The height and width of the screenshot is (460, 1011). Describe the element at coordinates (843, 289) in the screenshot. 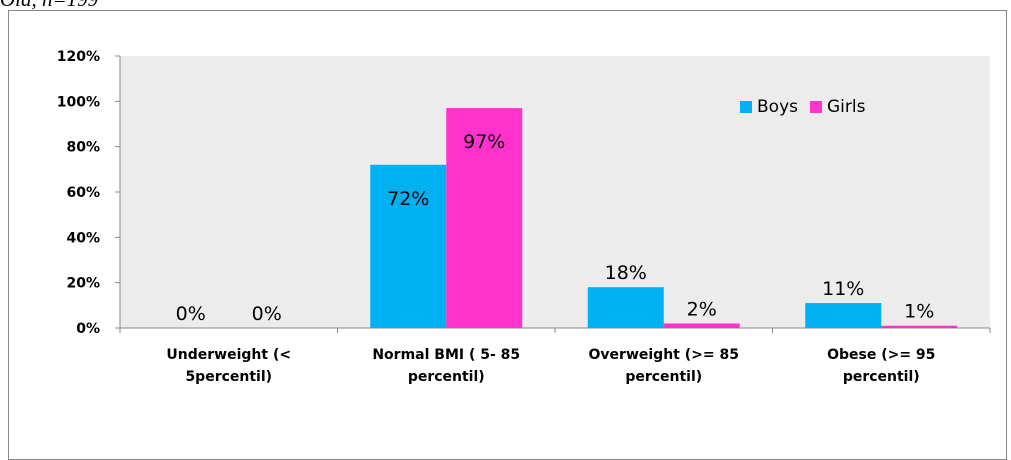

I see `data-label: 11%` at that location.